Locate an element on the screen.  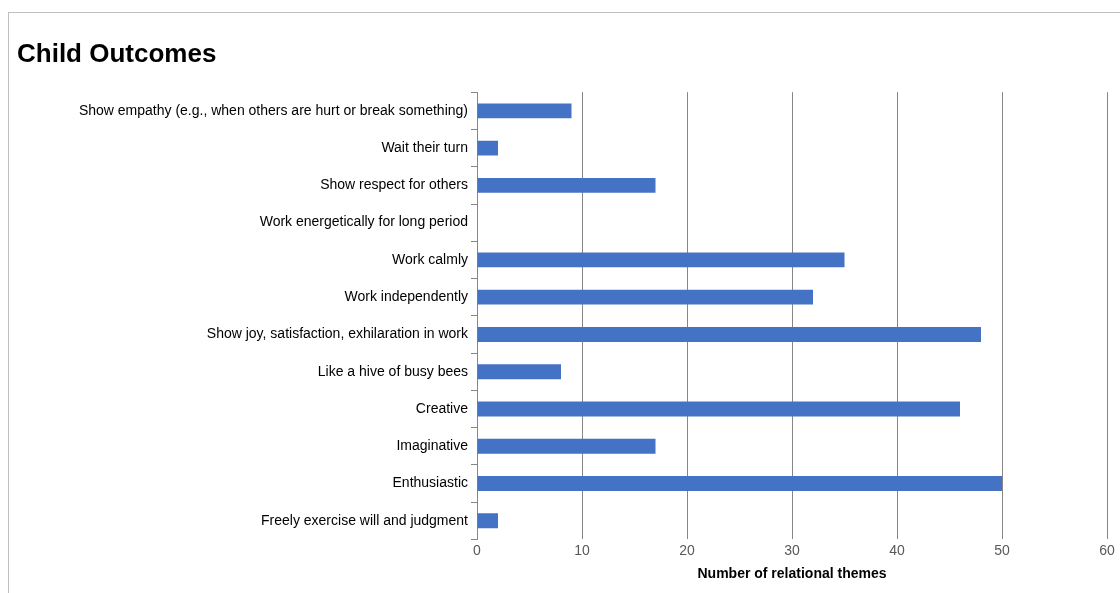
y-tick-label: Enthusiastic is located at coordinates (430, 482).